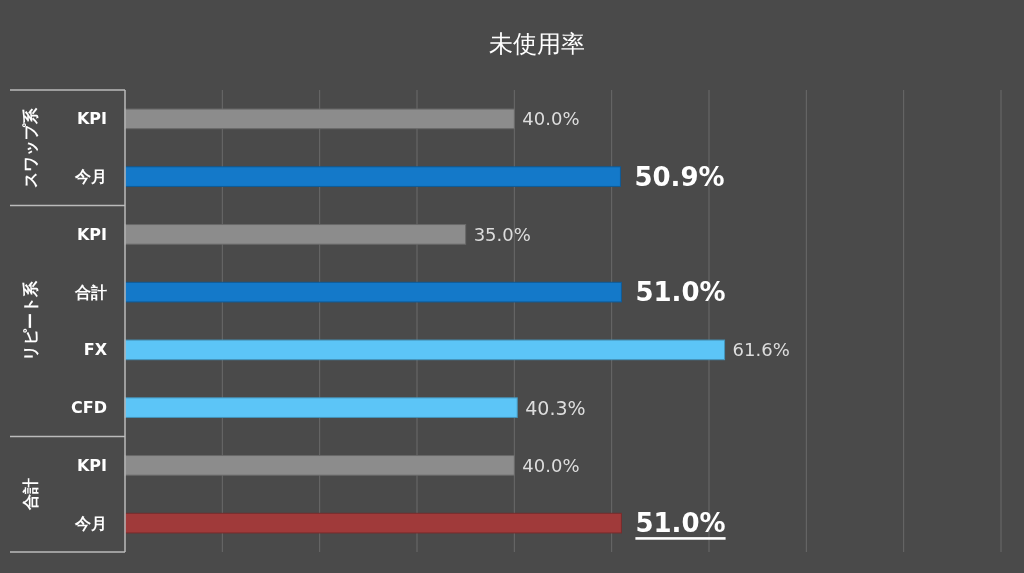 The height and width of the screenshot is (573, 1024). I want to click on text: スワップ系, so click(30, 147).